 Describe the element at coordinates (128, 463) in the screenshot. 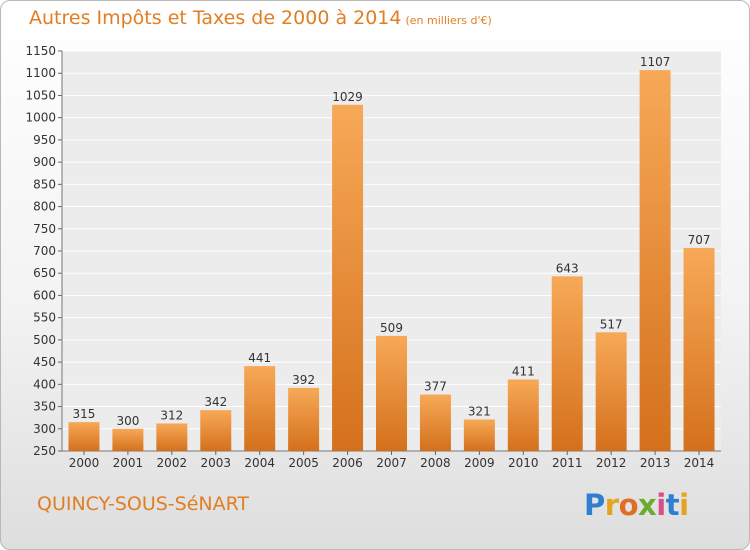

I see `x-tick-label: 2001` at that location.